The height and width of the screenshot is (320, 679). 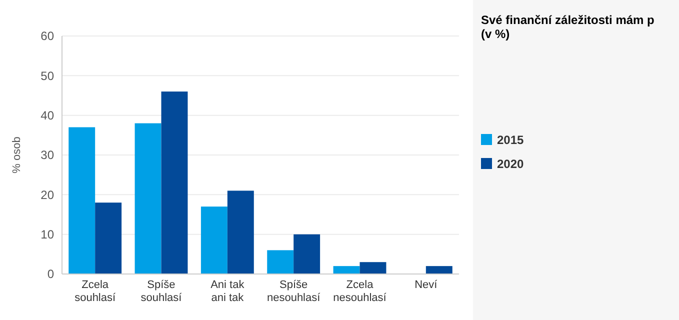 I want to click on y-axis-title: % osob, so click(x=17, y=155).